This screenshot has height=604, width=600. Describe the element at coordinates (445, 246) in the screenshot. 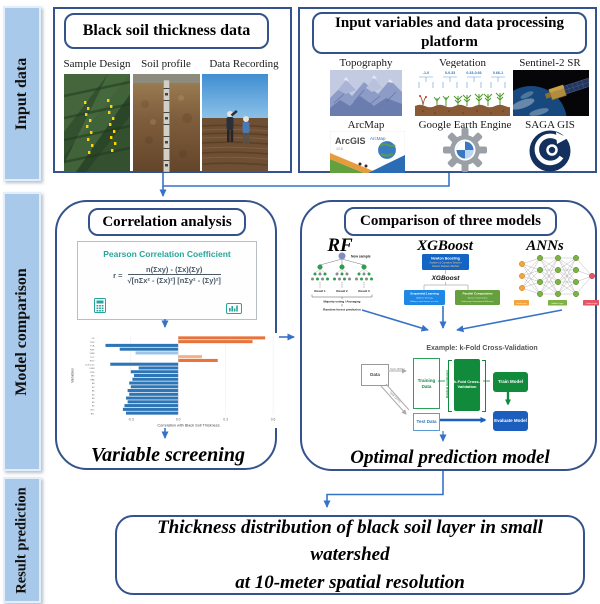

I see `xgboost-title: XGBoost` at that location.